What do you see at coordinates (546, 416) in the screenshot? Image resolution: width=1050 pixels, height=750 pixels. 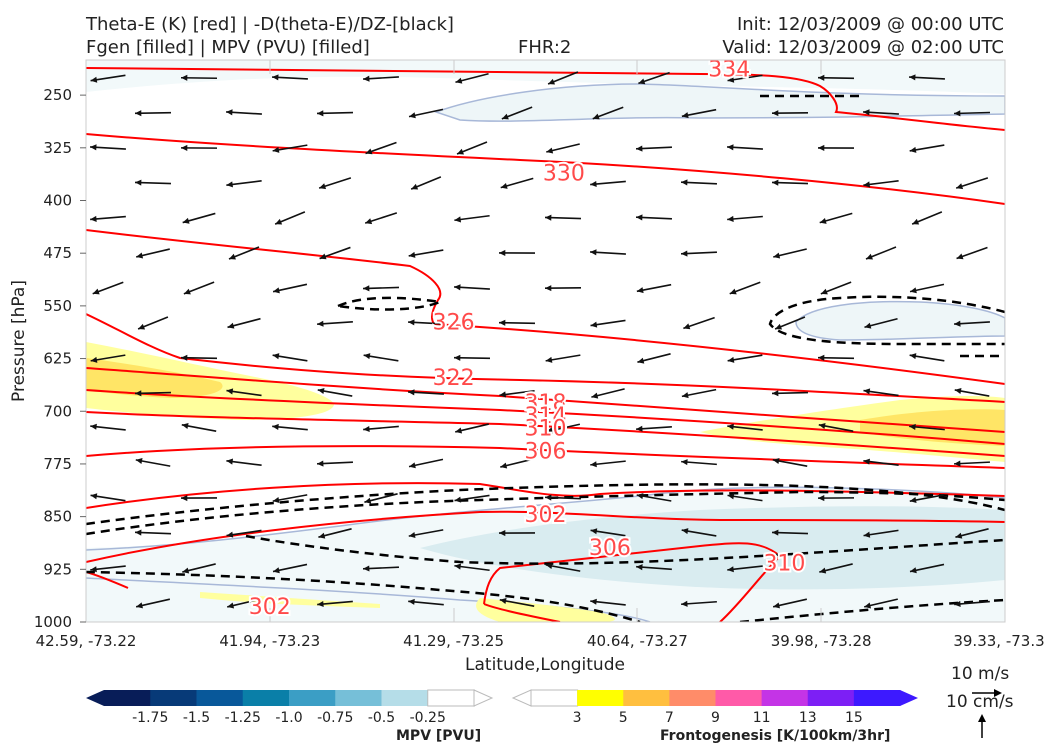 I see `theta-e-contour-label: 314` at bounding box center [546, 416].